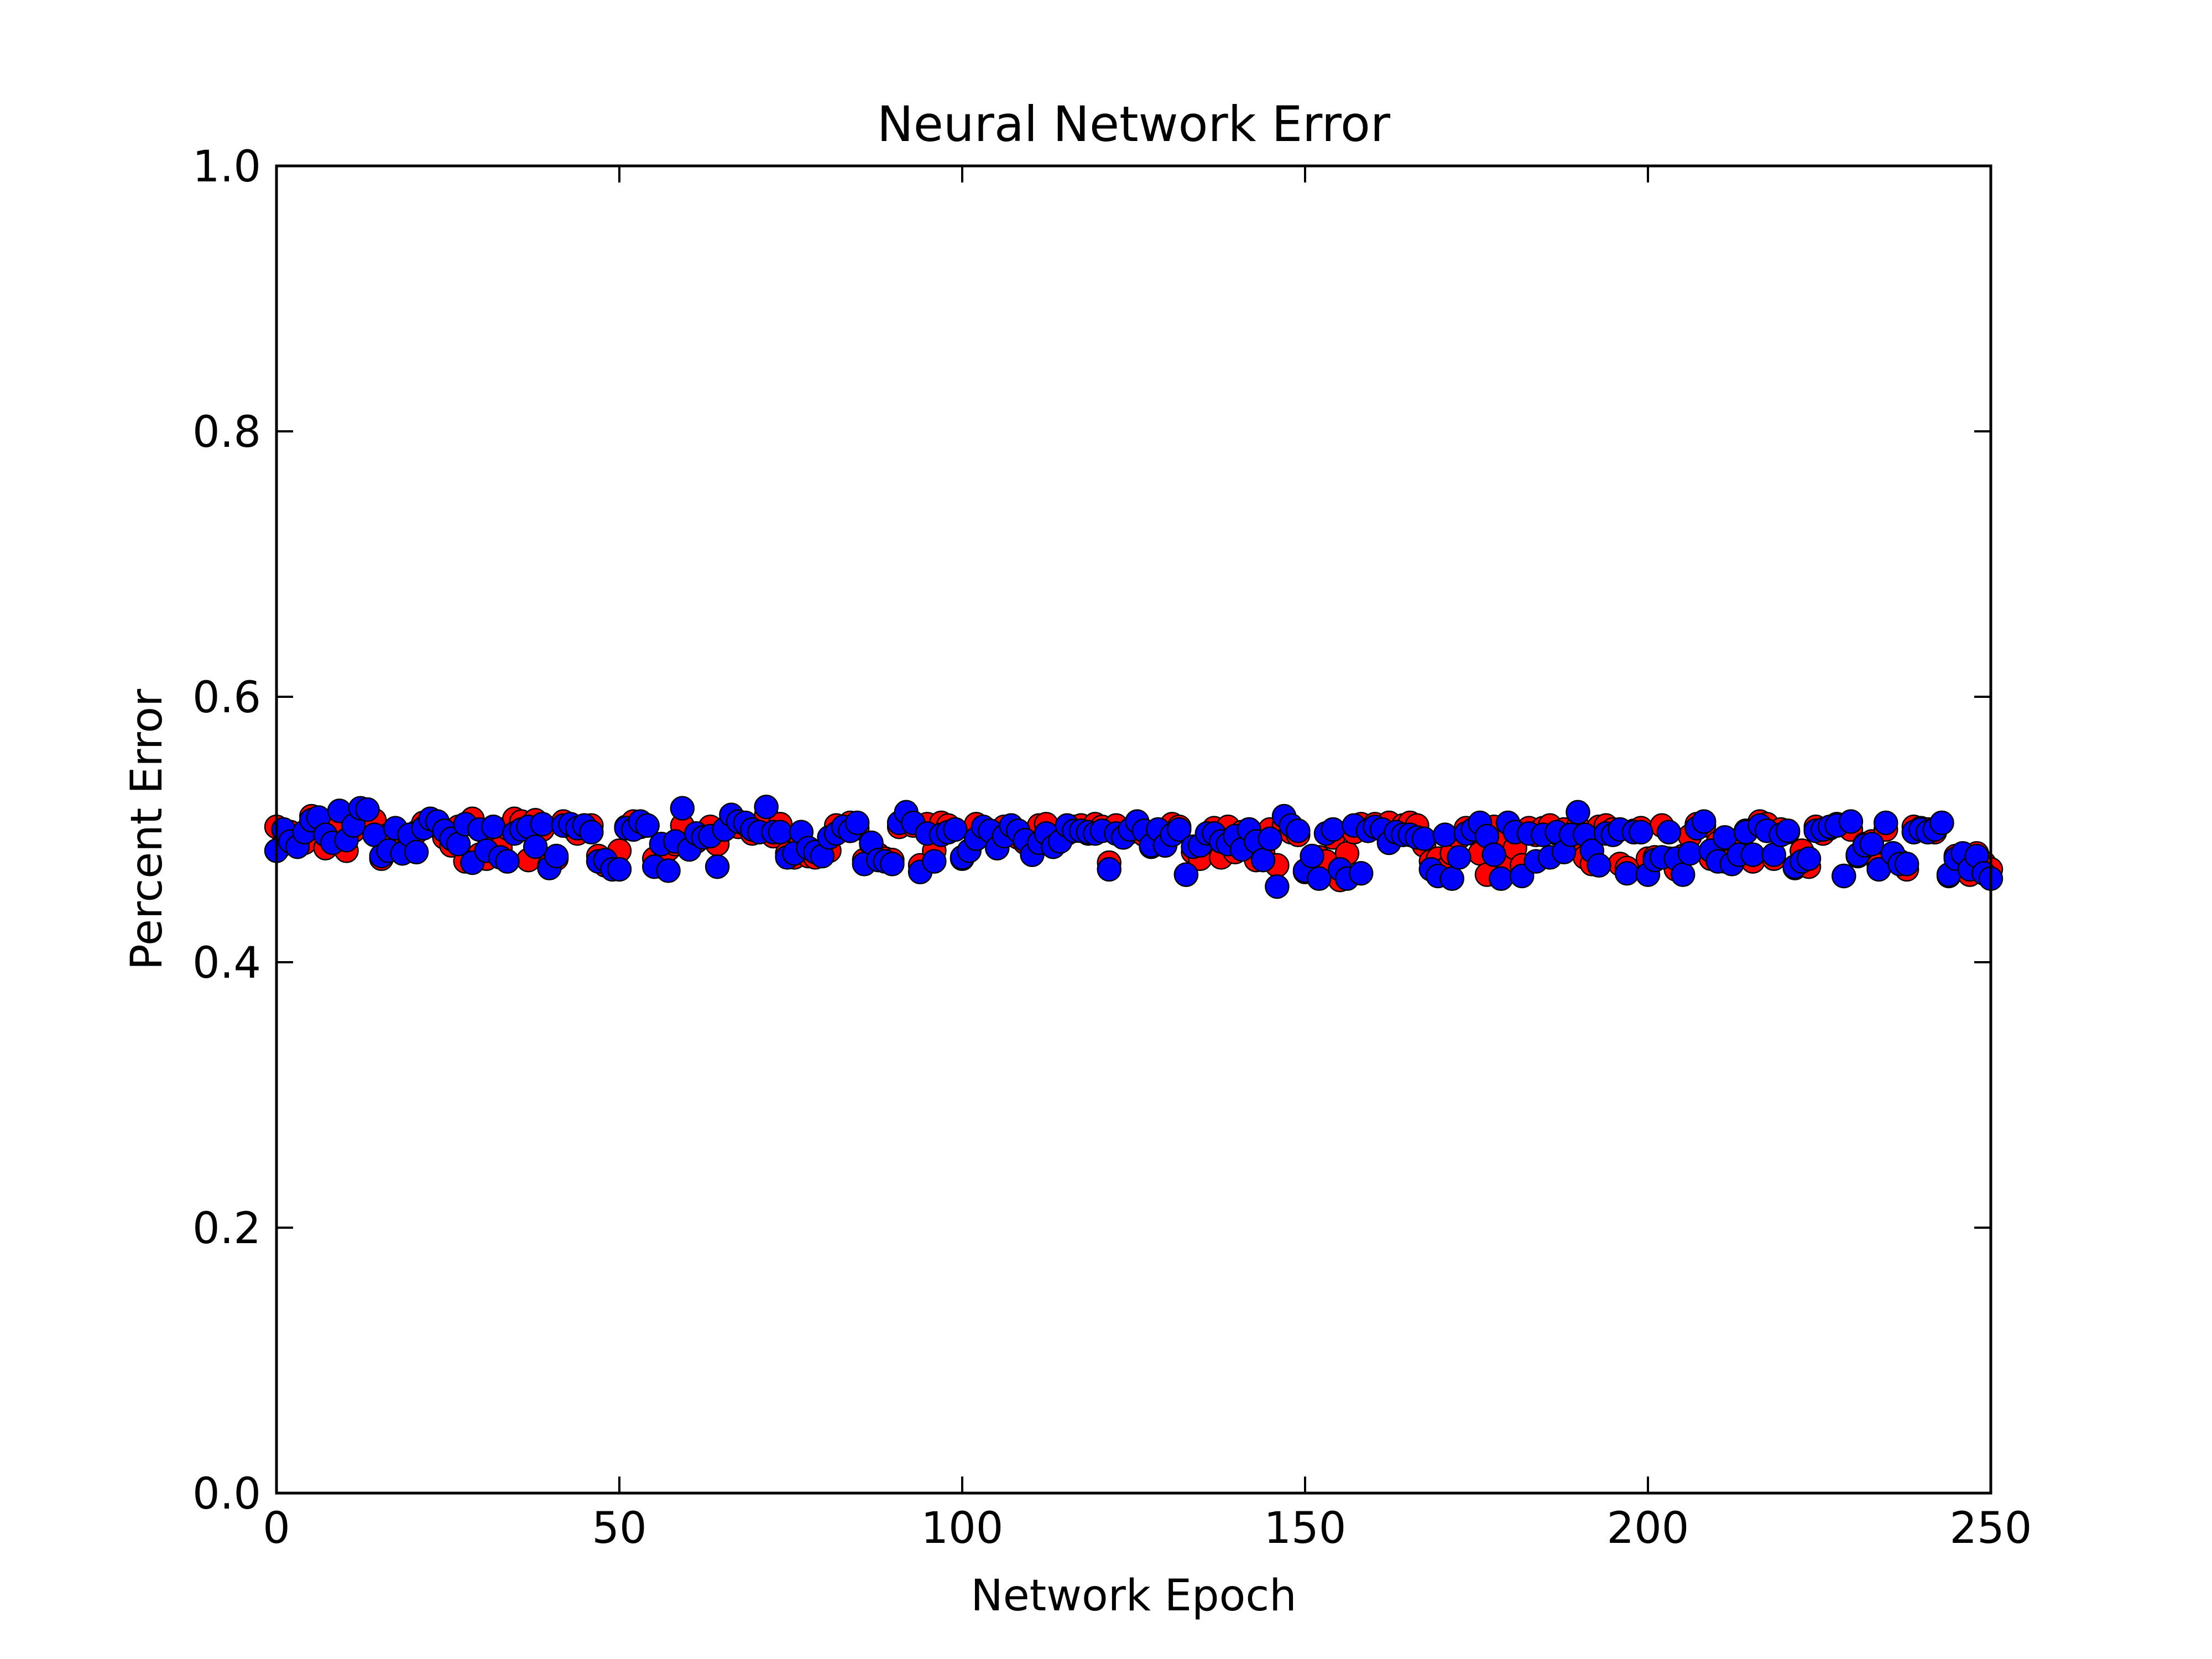  Describe the element at coordinates (1305, 1529) in the screenshot. I see `x-tick-label: 150` at that location.